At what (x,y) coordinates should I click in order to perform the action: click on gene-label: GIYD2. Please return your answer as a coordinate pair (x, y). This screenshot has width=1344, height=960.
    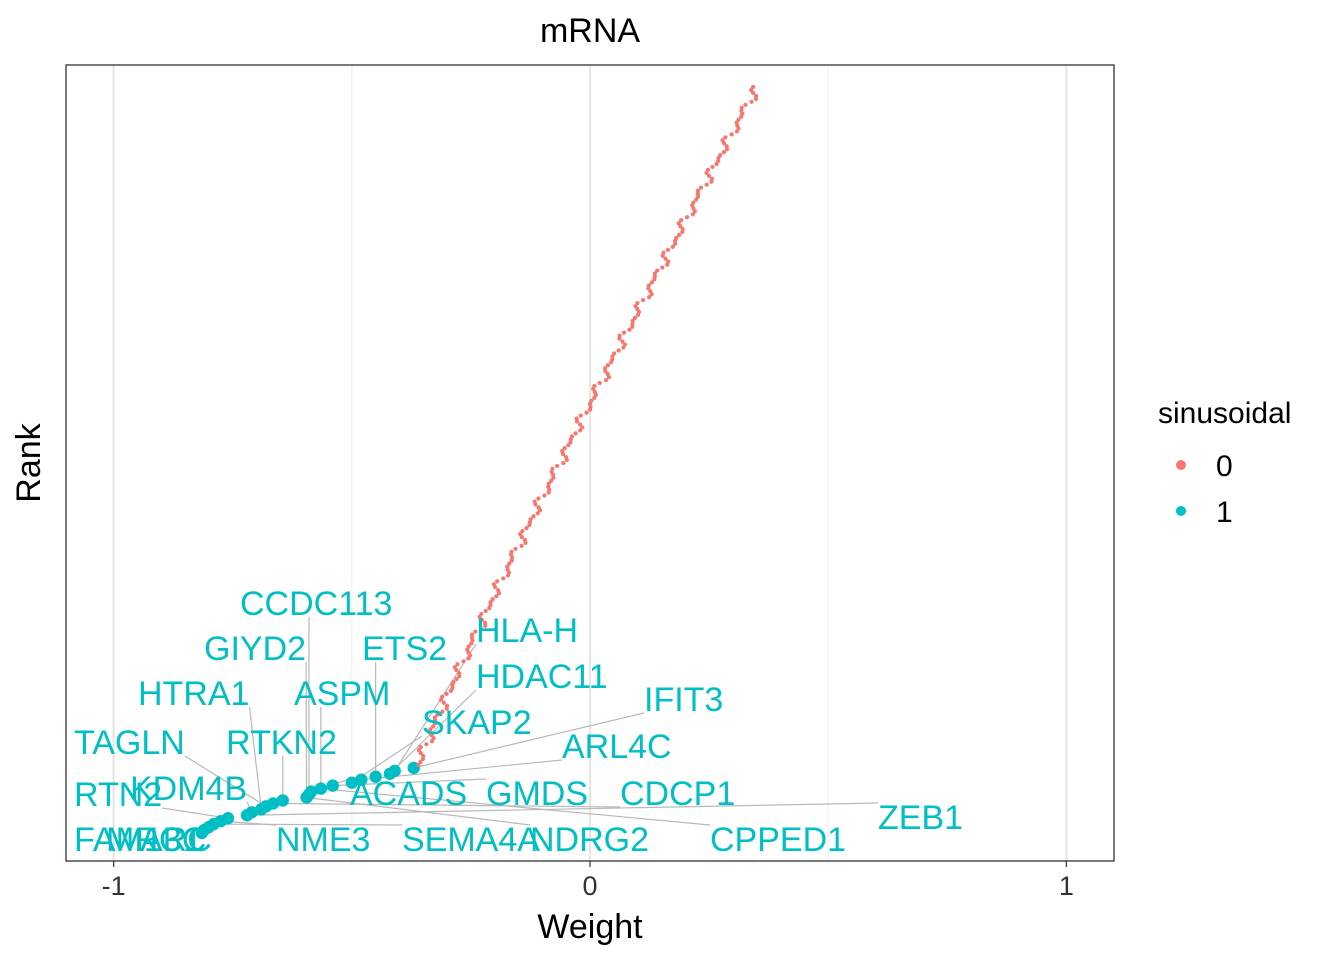
    Looking at the image, I should click on (255, 649).